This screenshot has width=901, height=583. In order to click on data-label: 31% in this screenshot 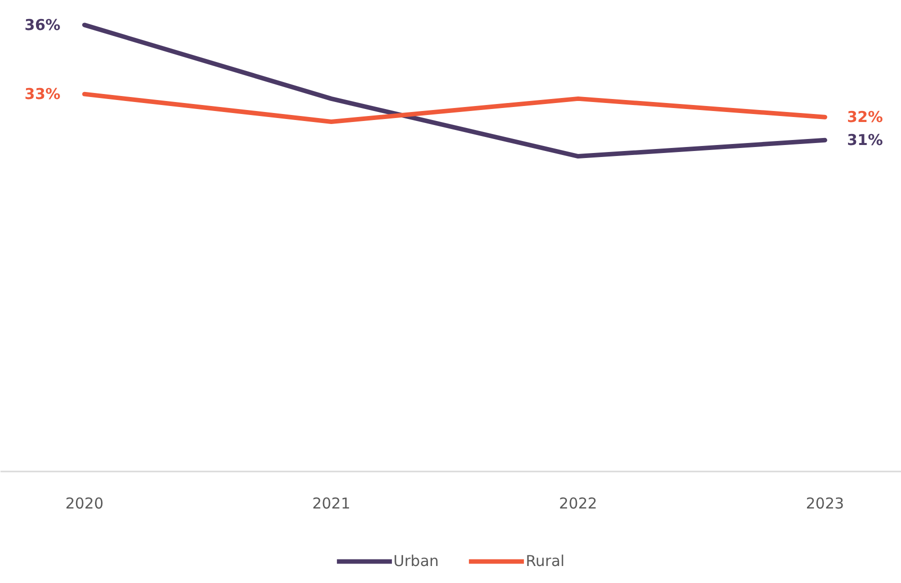, I will do `click(864, 140)`.